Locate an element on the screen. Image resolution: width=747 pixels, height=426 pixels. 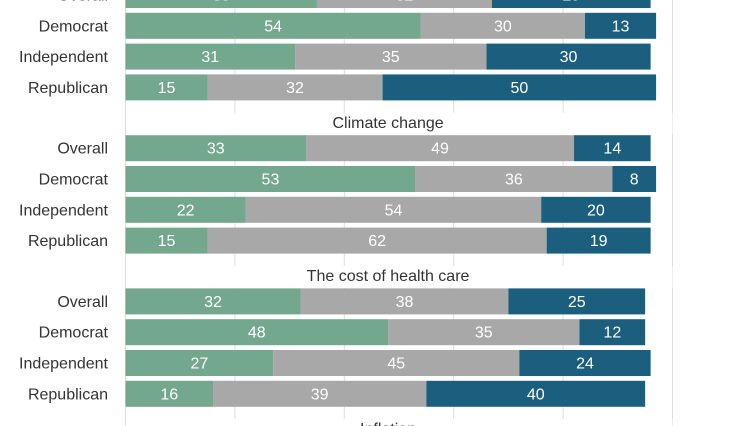
data-label: 19 is located at coordinates (599, 241).